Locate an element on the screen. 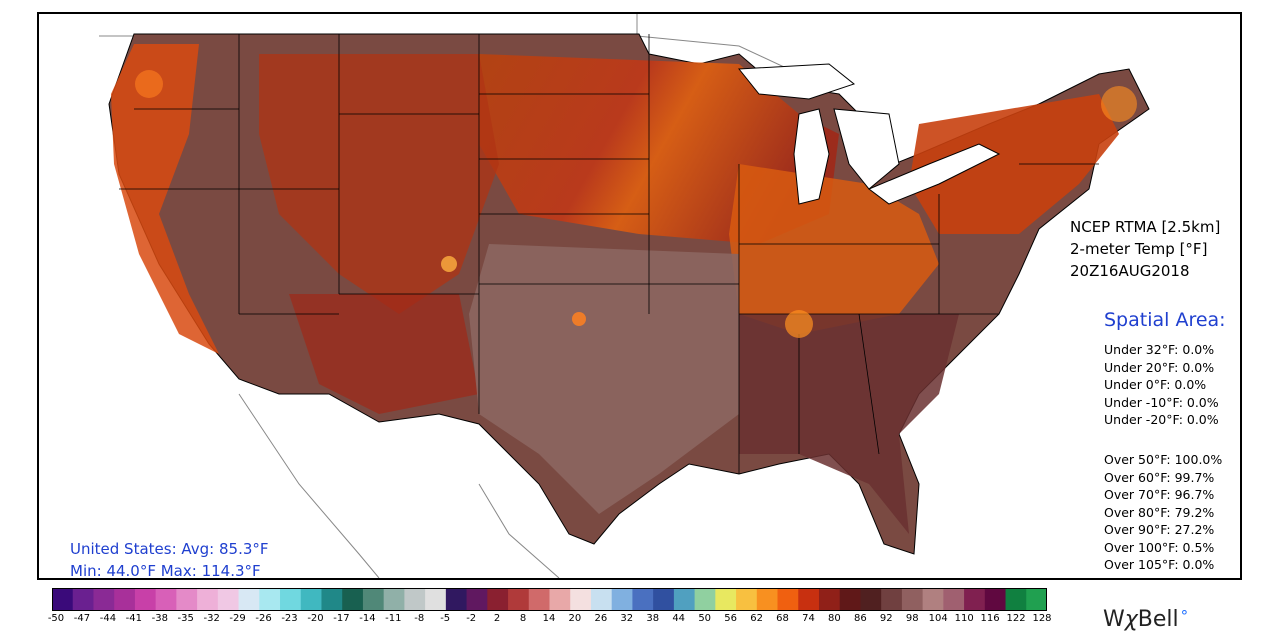  colorbar-tick-label: -29 is located at coordinates (237, 618).